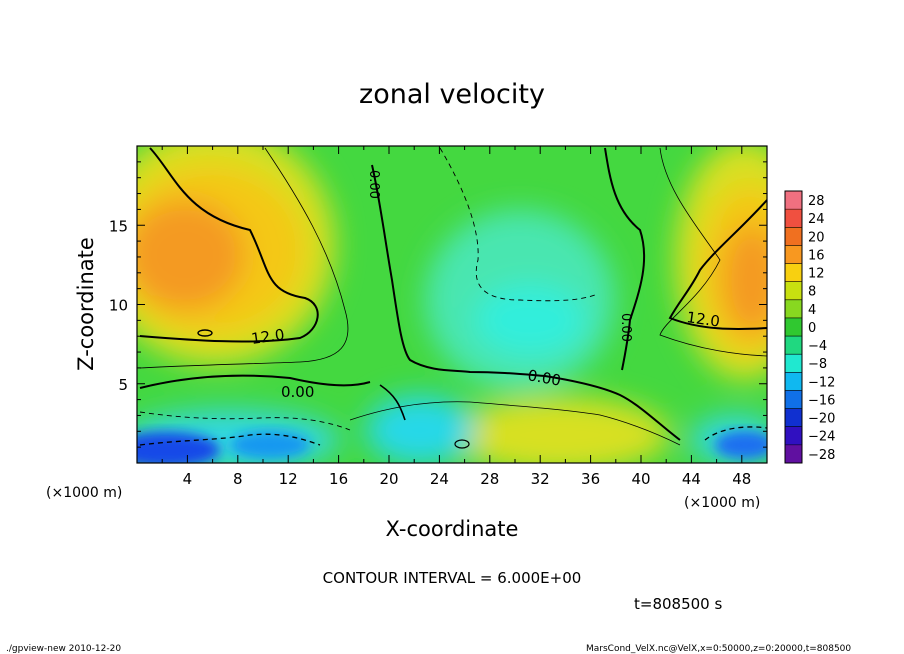 The image size is (904, 654). What do you see at coordinates (489, 479) in the screenshot?
I see `x-tick-label: 28` at bounding box center [489, 479].